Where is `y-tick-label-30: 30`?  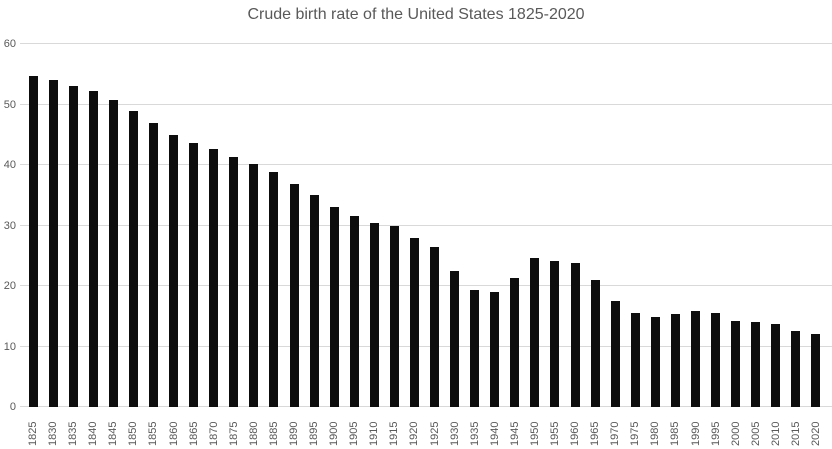 y-tick-label-30: 30 is located at coordinates (9, 225).